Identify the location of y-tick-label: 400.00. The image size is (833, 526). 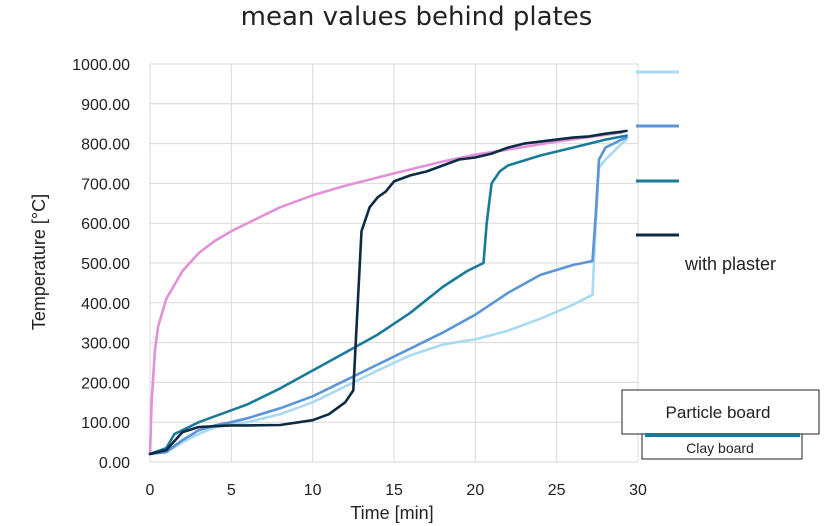
(105, 304).